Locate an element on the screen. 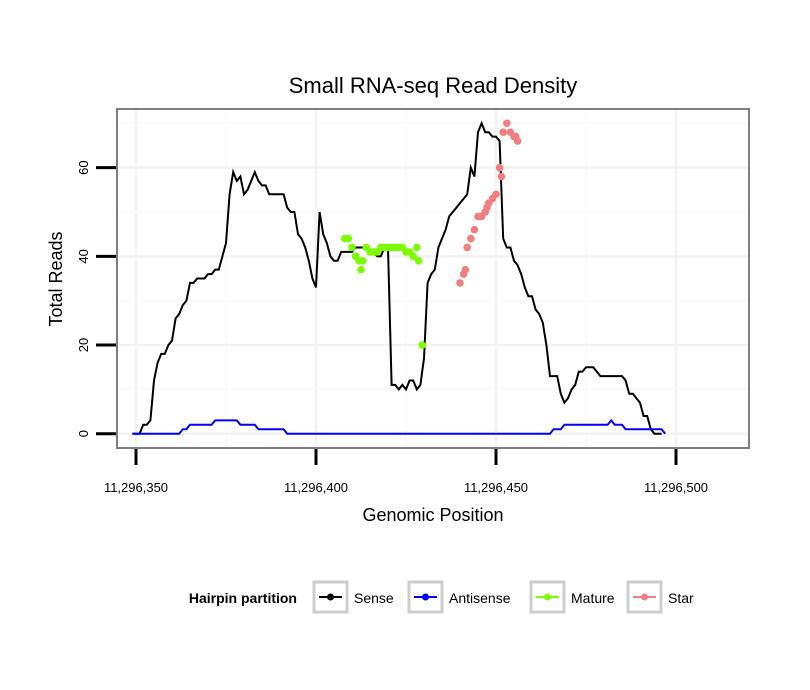 The image size is (810, 690). legend-item-star: Star is located at coordinates (660, 597).